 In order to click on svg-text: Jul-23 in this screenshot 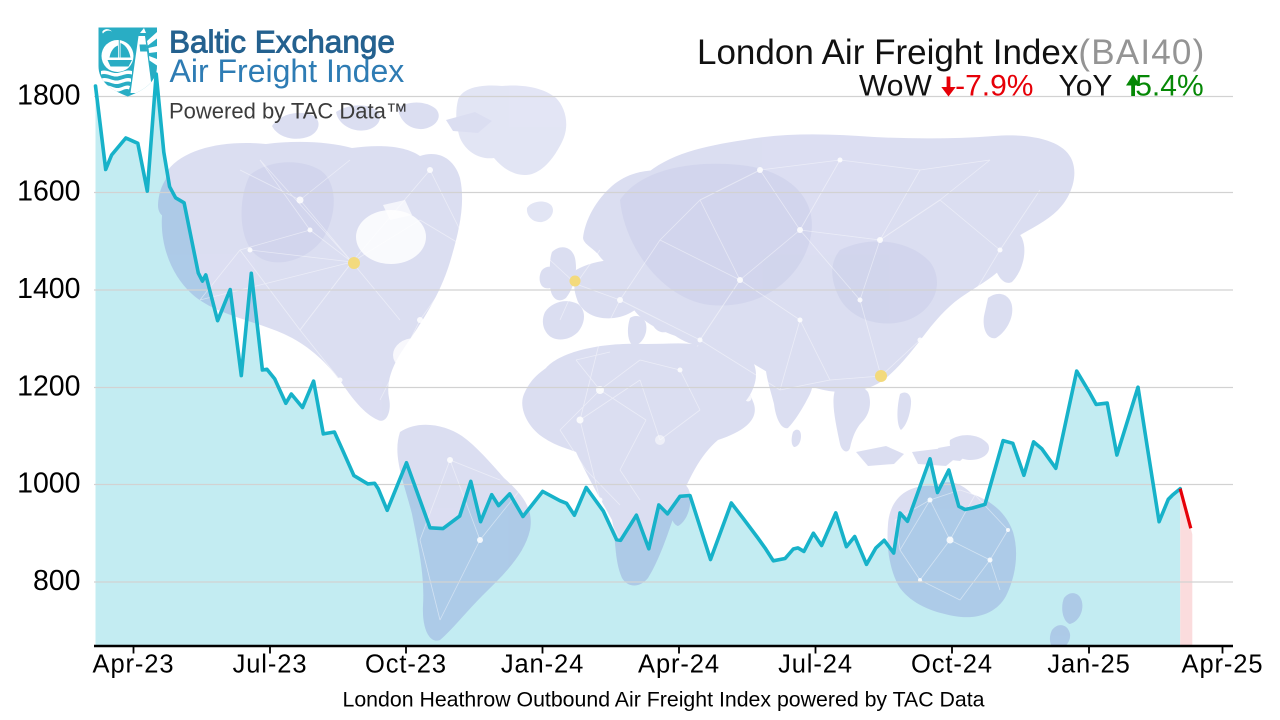, I will do `click(270, 665)`.